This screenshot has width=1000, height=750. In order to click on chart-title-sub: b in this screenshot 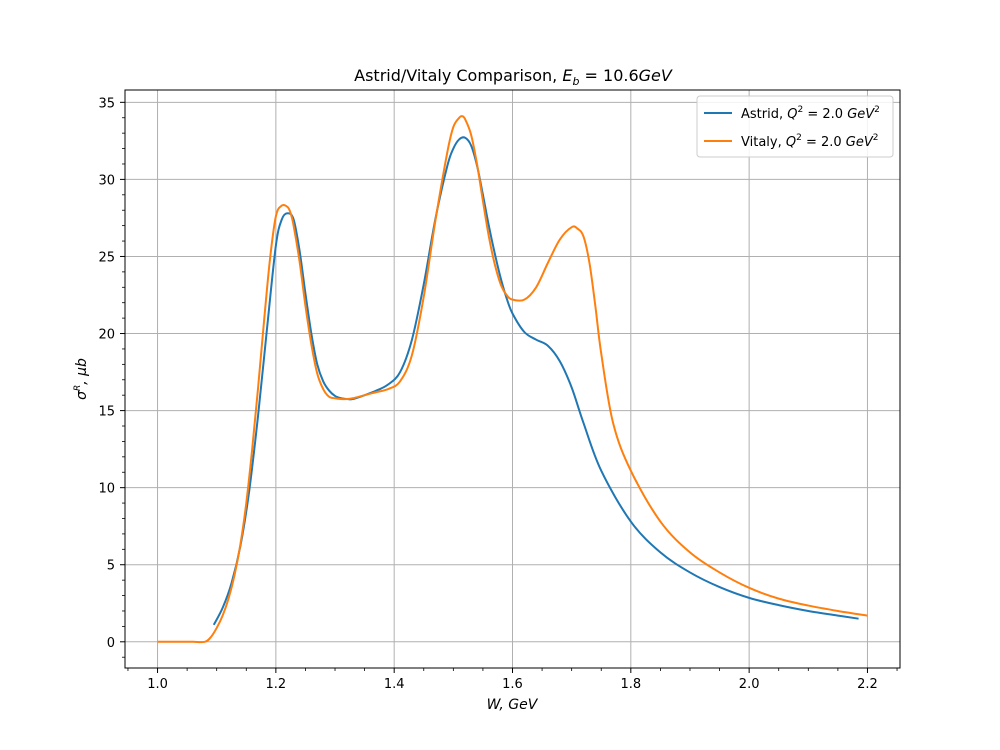, I will do `click(575, 81)`.